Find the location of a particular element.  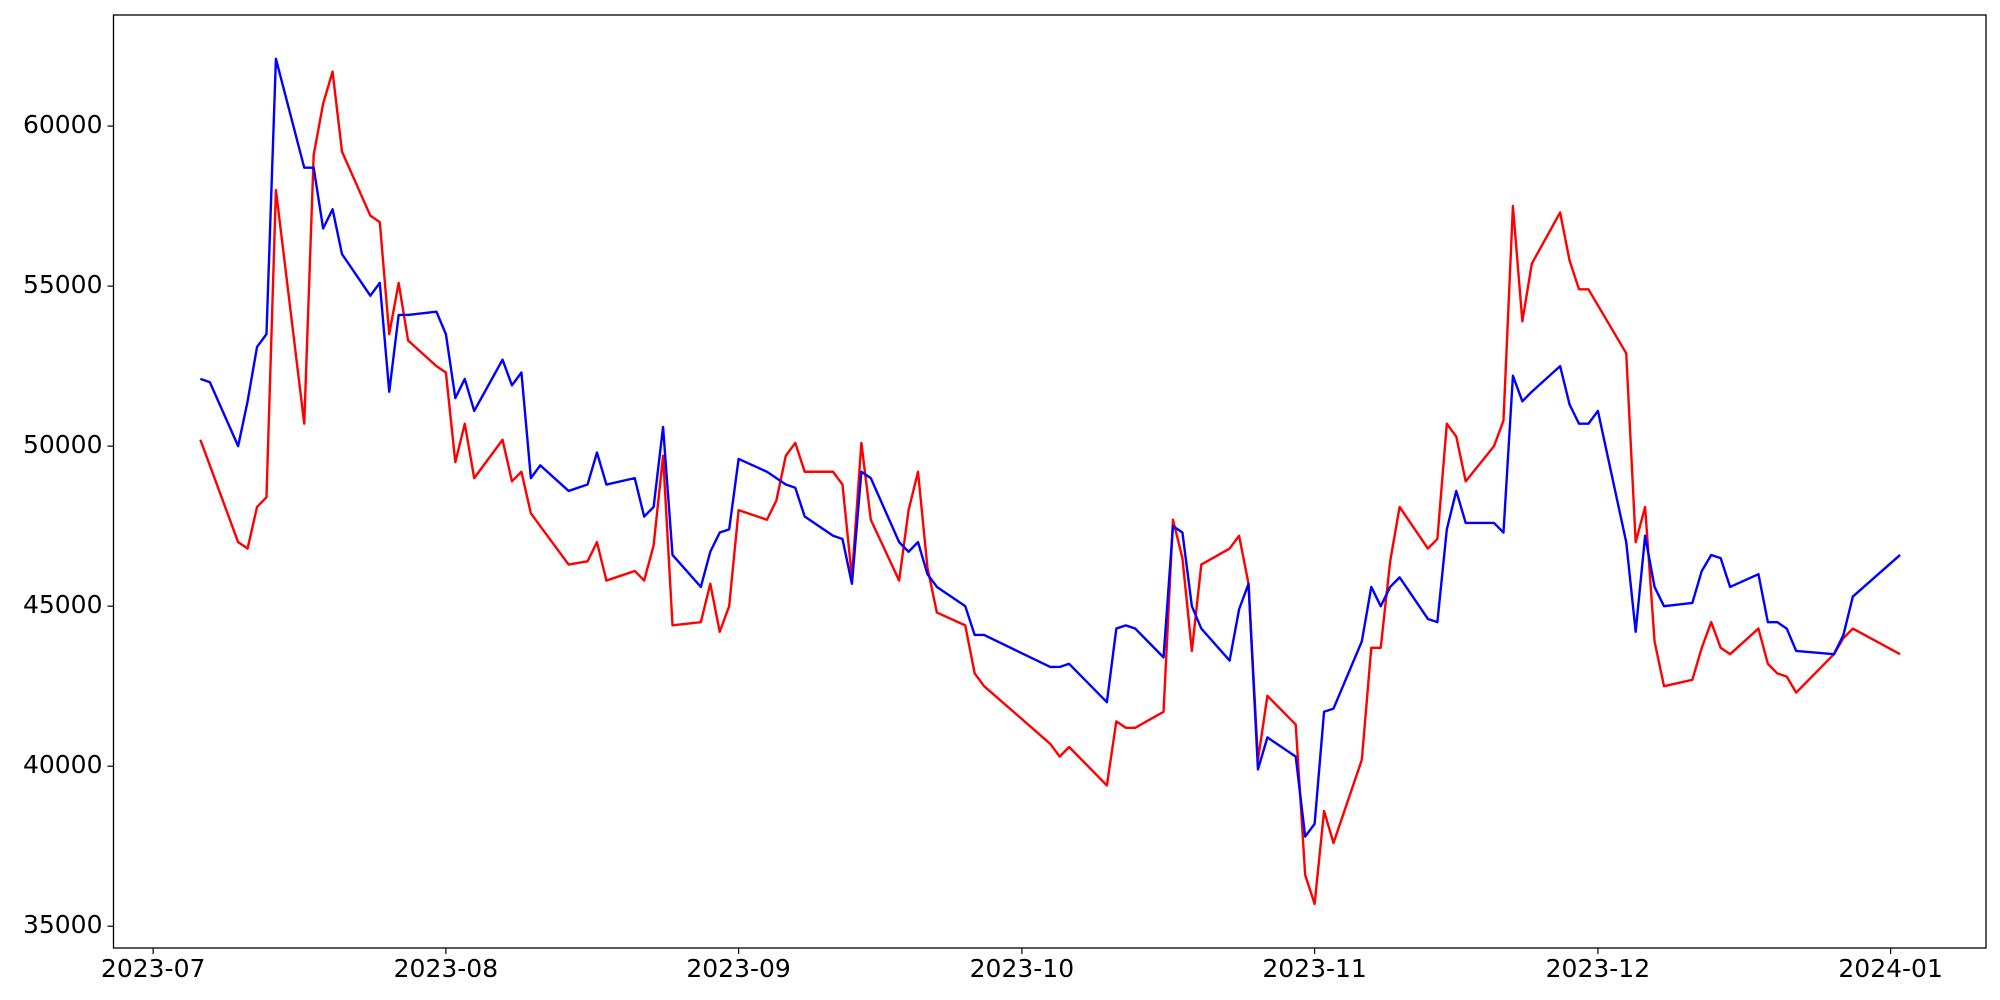

y-tick-label: 40000 is located at coordinates (63, 764).